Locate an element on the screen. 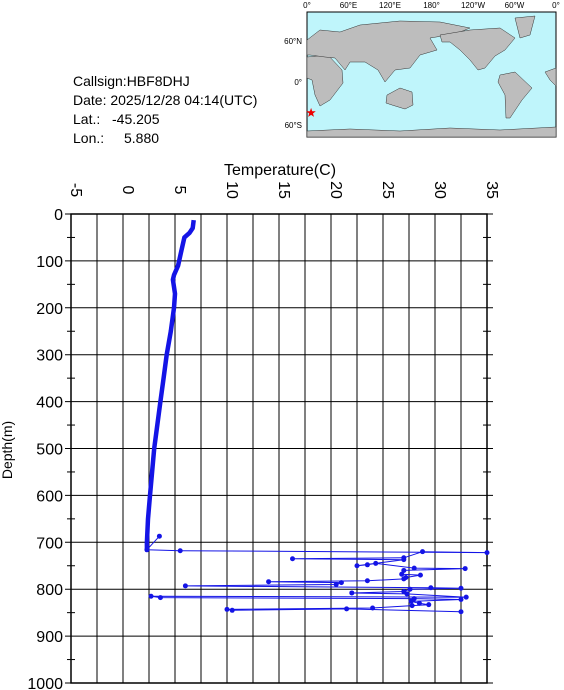  map-lon-label: 60°E is located at coordinates (348, 5).